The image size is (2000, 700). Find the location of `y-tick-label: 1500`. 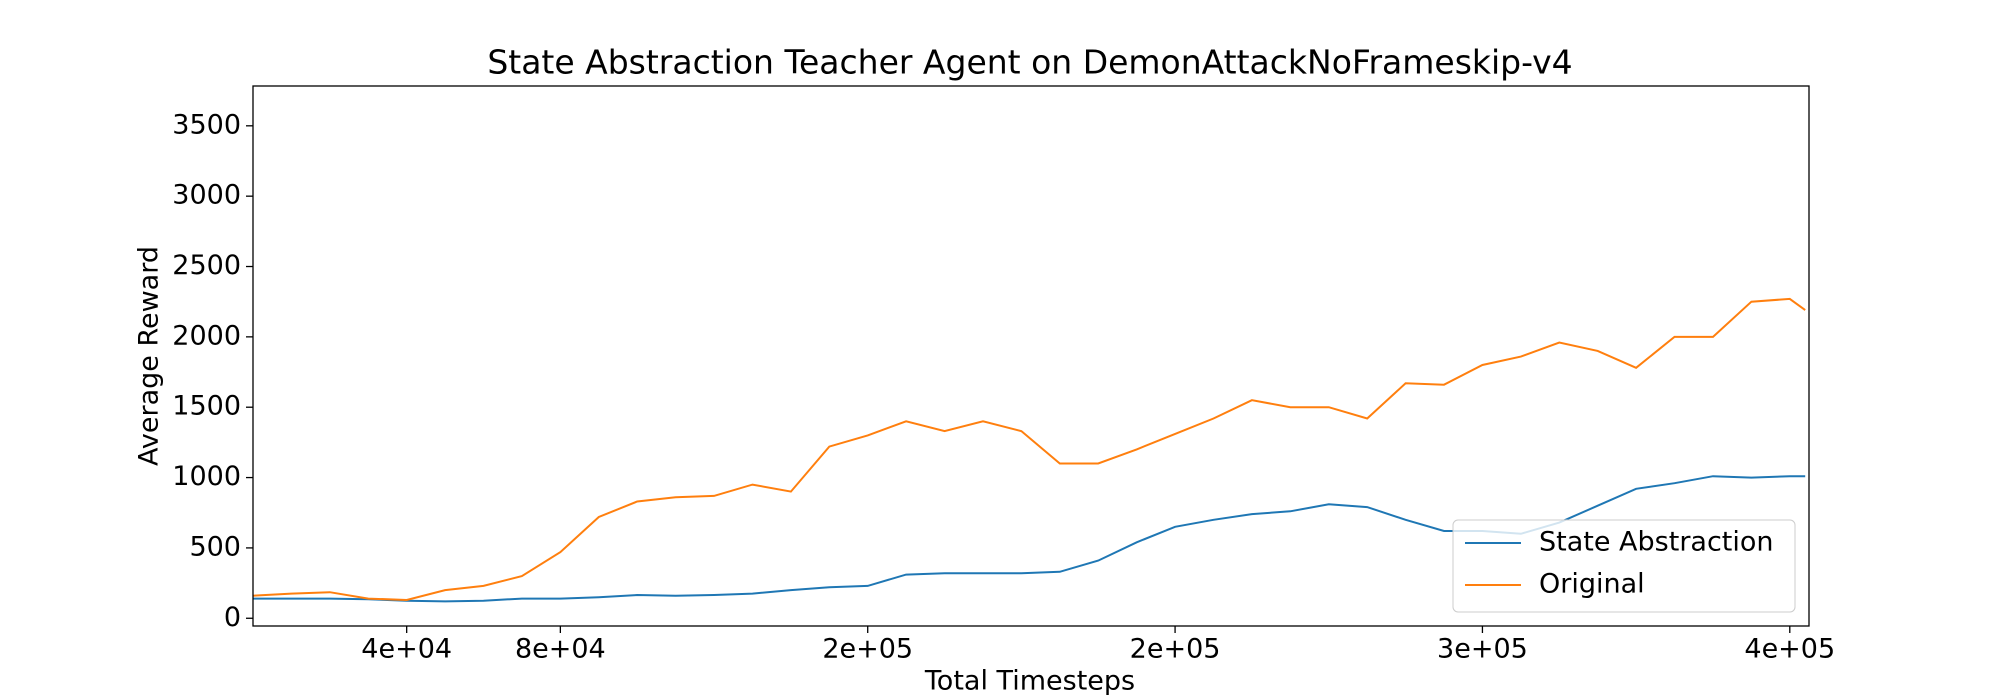

y-tick-label: 1500 is located at coordinates (206, 406).